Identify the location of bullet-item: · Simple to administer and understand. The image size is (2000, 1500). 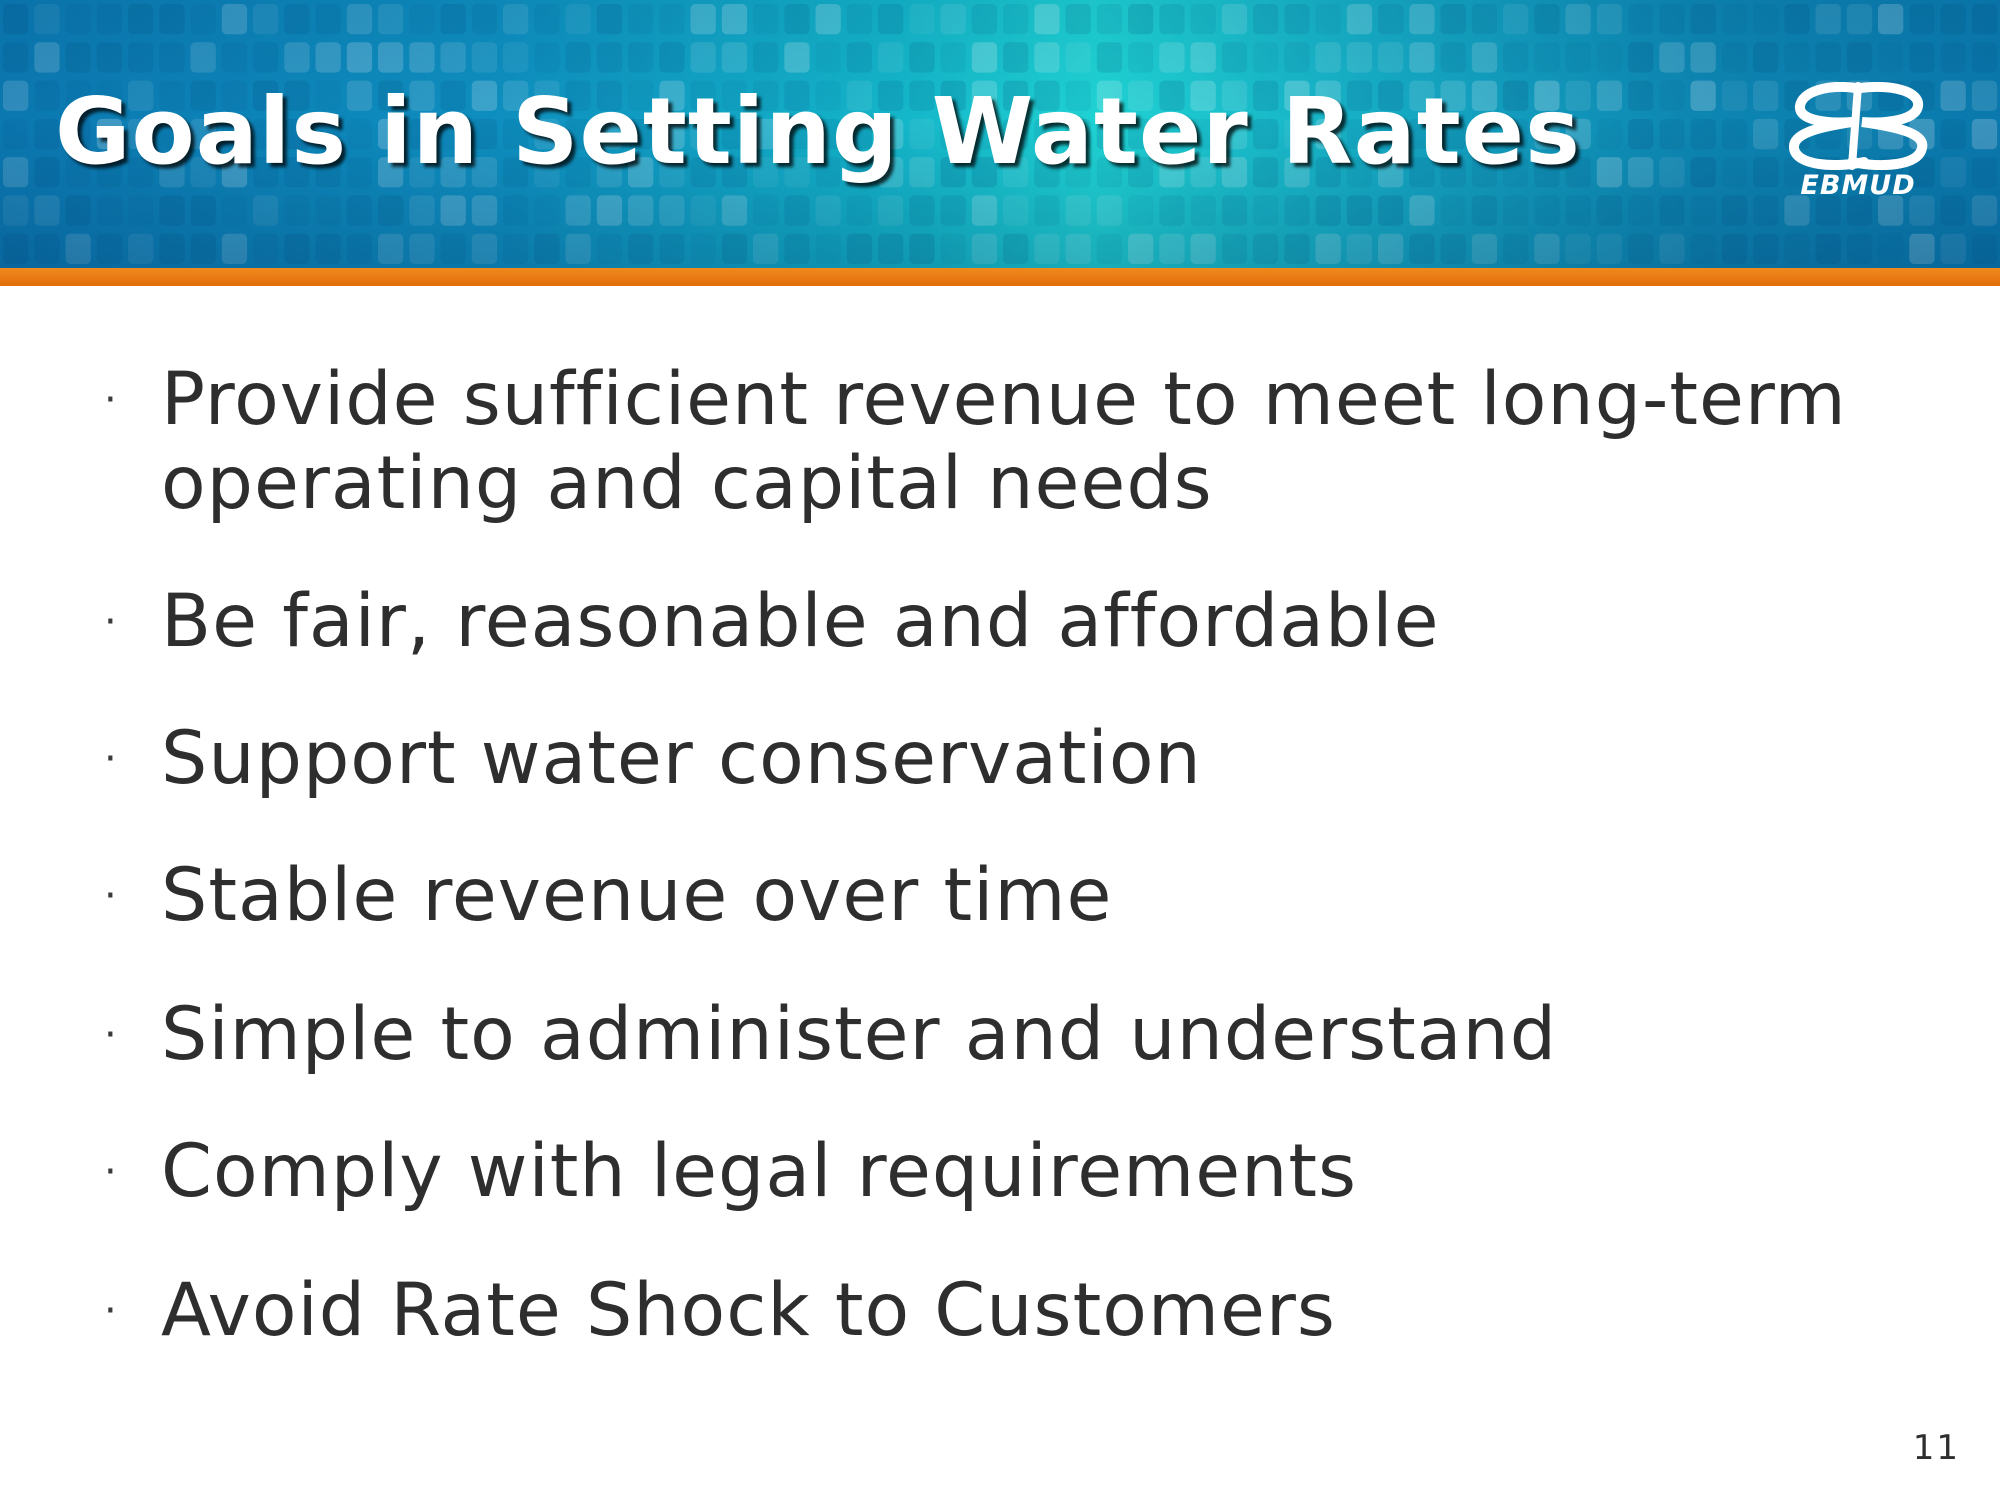
(1000, 1061).